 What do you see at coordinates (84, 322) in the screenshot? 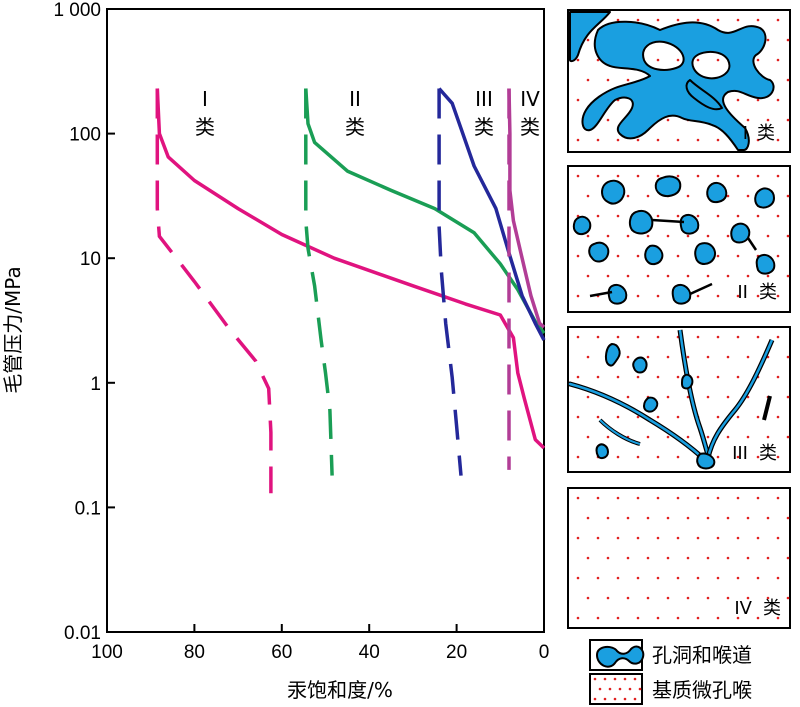
I see `y-axis: 1 000 100 10 1 0.1 0.01` at bounding box center [84, 322].